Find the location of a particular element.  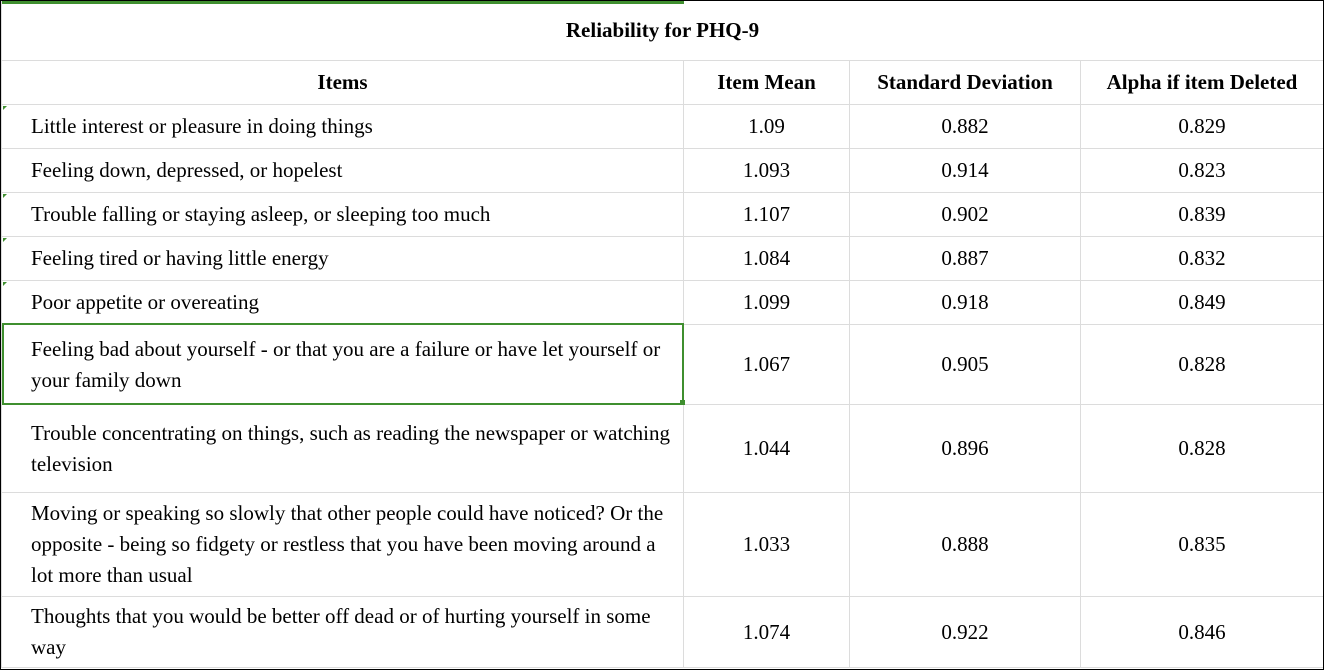

sd-cell: 0.887 is located at coordinates (965, 258).